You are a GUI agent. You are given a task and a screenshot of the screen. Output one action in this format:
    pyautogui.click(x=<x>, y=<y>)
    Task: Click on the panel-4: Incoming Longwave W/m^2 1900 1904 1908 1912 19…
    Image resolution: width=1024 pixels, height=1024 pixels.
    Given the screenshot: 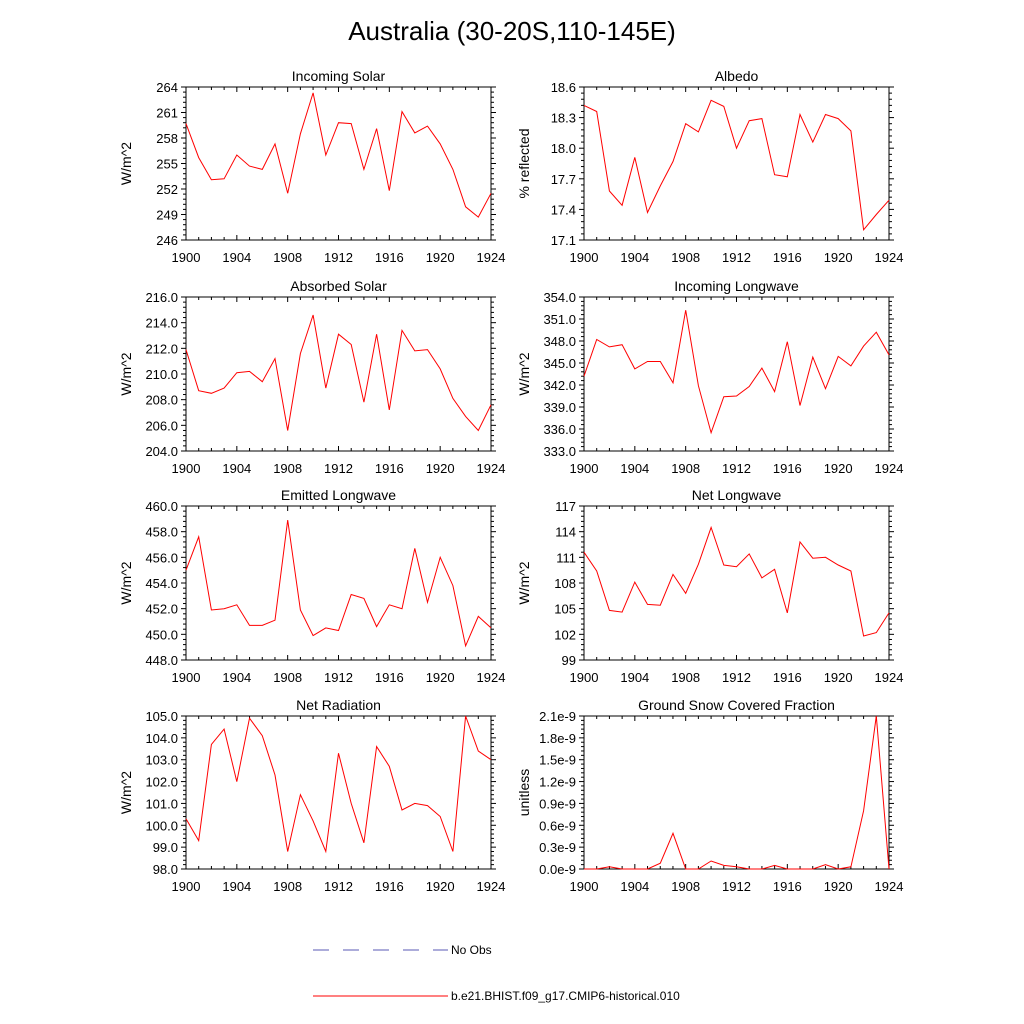 What is the action you would take?
    pyautogui.click(x=709, y=377)
    